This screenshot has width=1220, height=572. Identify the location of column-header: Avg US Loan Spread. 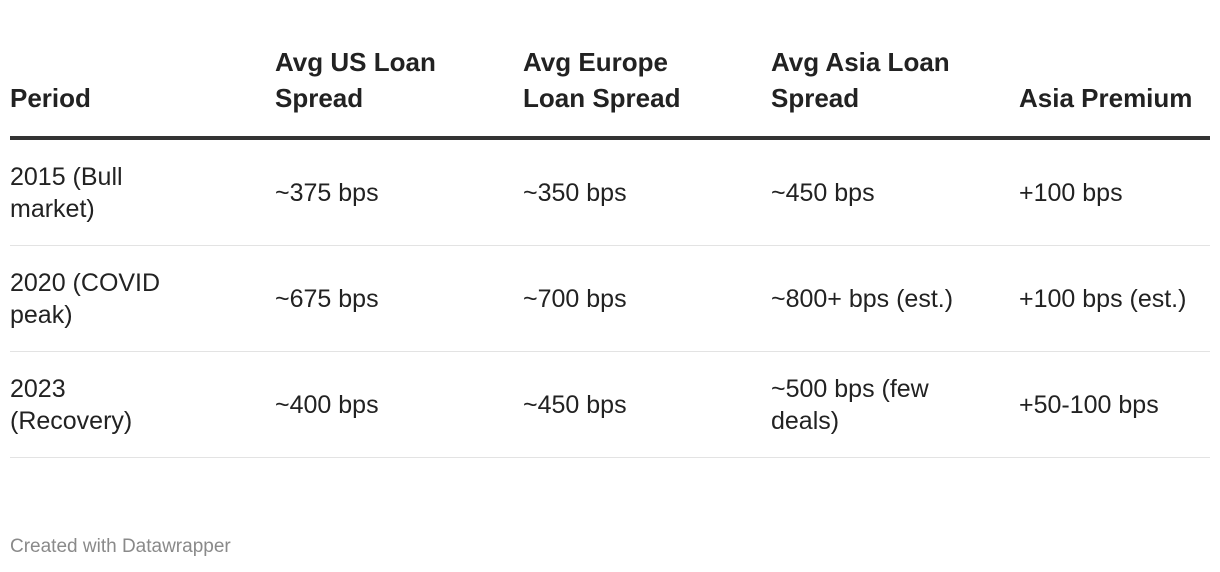
(399, 92).